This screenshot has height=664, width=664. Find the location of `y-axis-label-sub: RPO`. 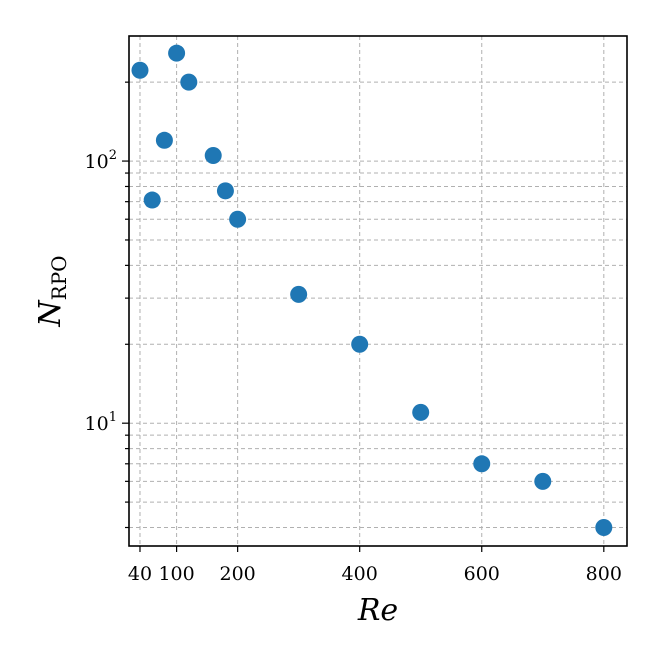

y-axis-label-sub: RPO is located at coordinates (59, 277).